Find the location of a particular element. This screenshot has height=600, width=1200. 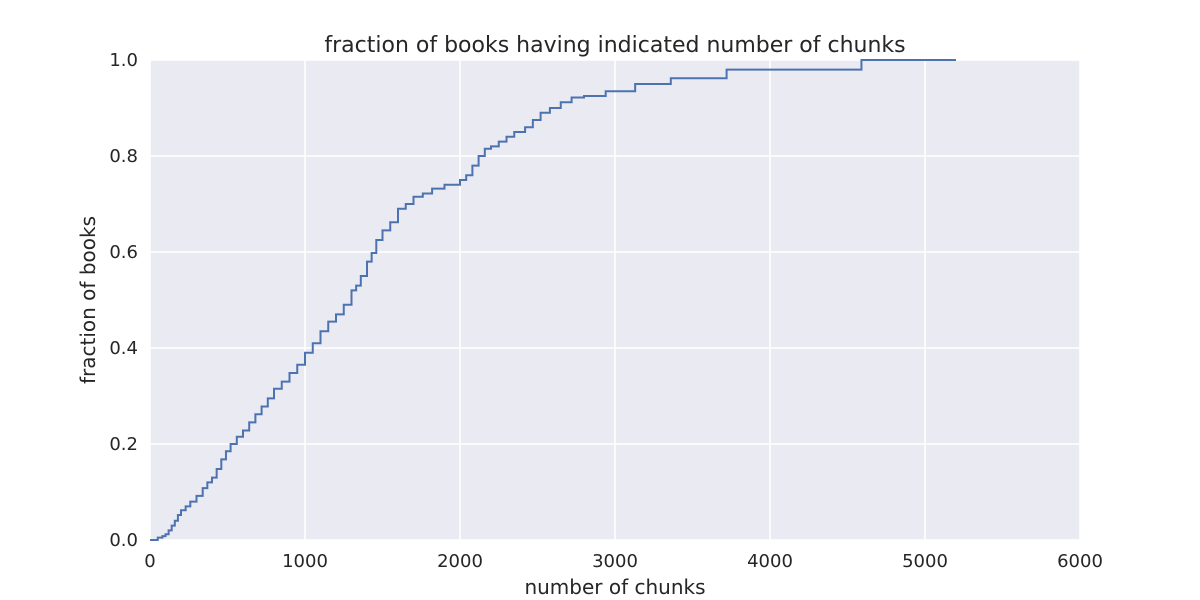

x-tick-label: 4000 is located at coordinates (770, 561).